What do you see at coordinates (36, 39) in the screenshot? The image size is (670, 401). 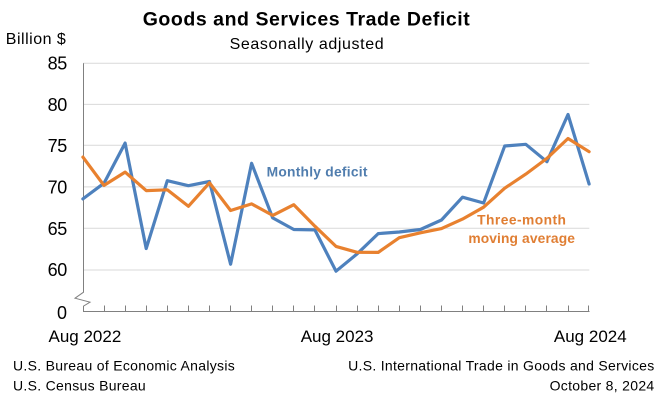 I see `svg-text: Billion $` at bounding box center [36, 39].